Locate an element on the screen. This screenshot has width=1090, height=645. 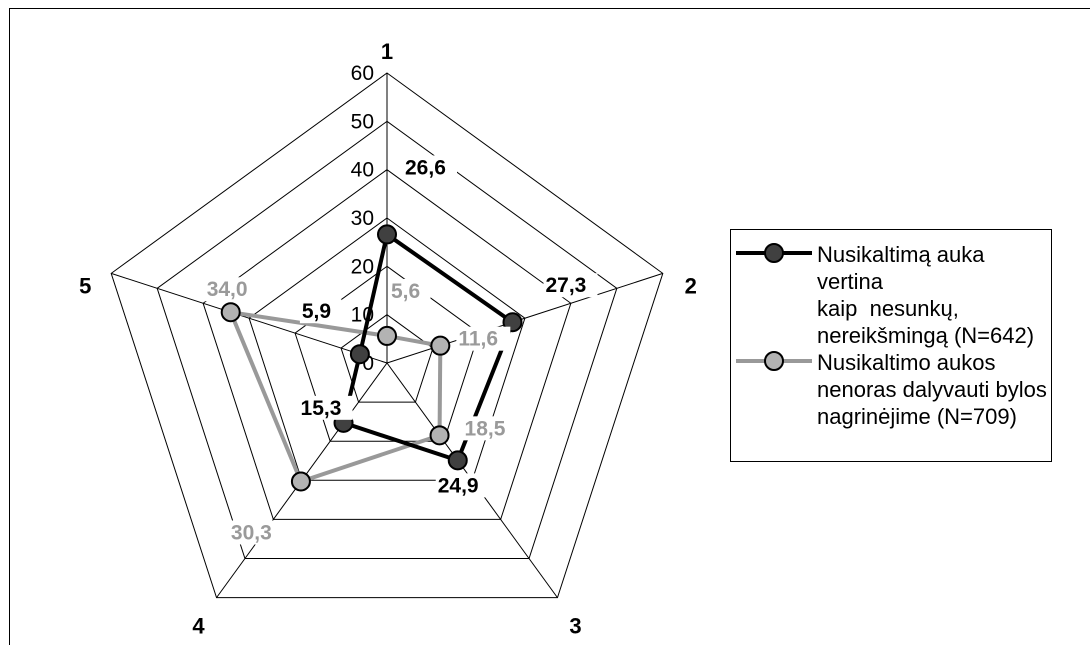
tick-label: 0 is located at coordinates (368, 363).